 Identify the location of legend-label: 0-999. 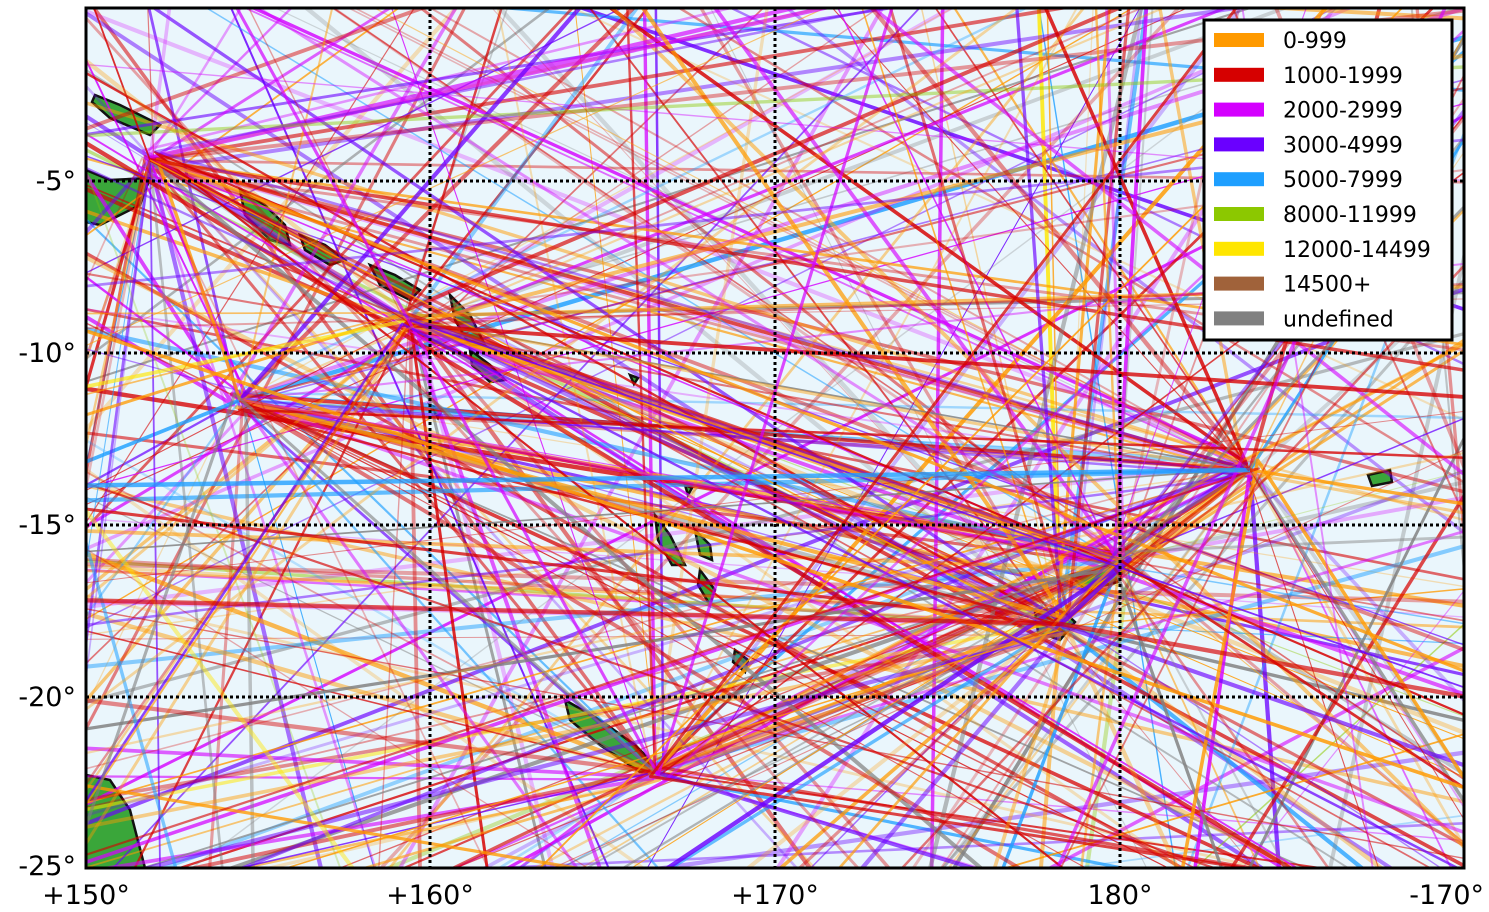
(1315, 41).